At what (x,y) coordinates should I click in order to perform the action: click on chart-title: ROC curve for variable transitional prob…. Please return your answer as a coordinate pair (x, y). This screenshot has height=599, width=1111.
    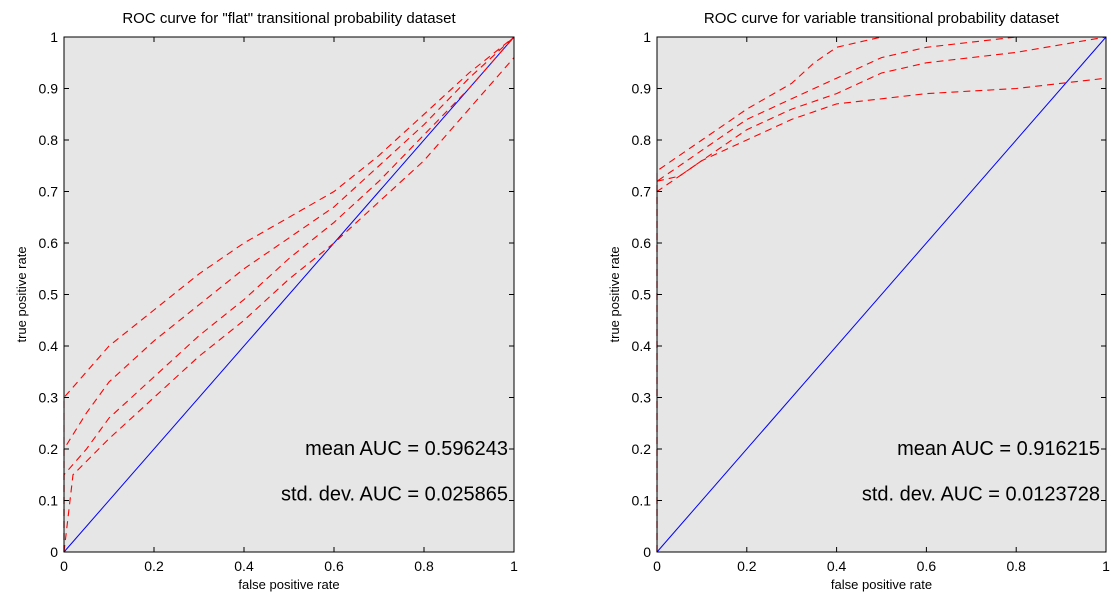
    Looking at the image, I should click on (882, 18).